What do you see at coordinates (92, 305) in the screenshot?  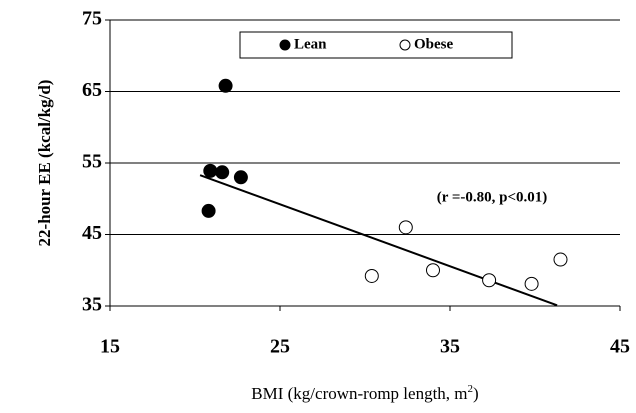 I see `y-tick-label: 35` at bounding box center [92, 305].